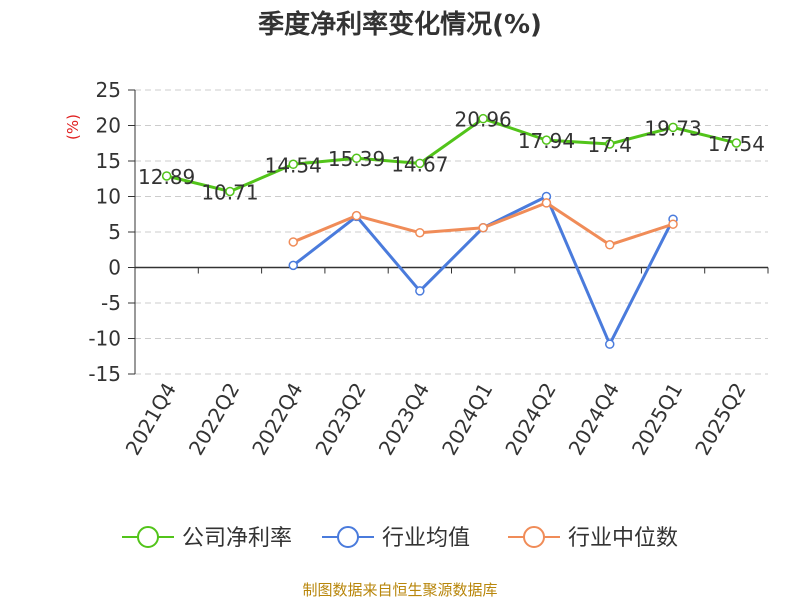 Image resolution: width=800 pixels, height=600 pixels. I want to click on data-label: 10.71, so click(229, 192).